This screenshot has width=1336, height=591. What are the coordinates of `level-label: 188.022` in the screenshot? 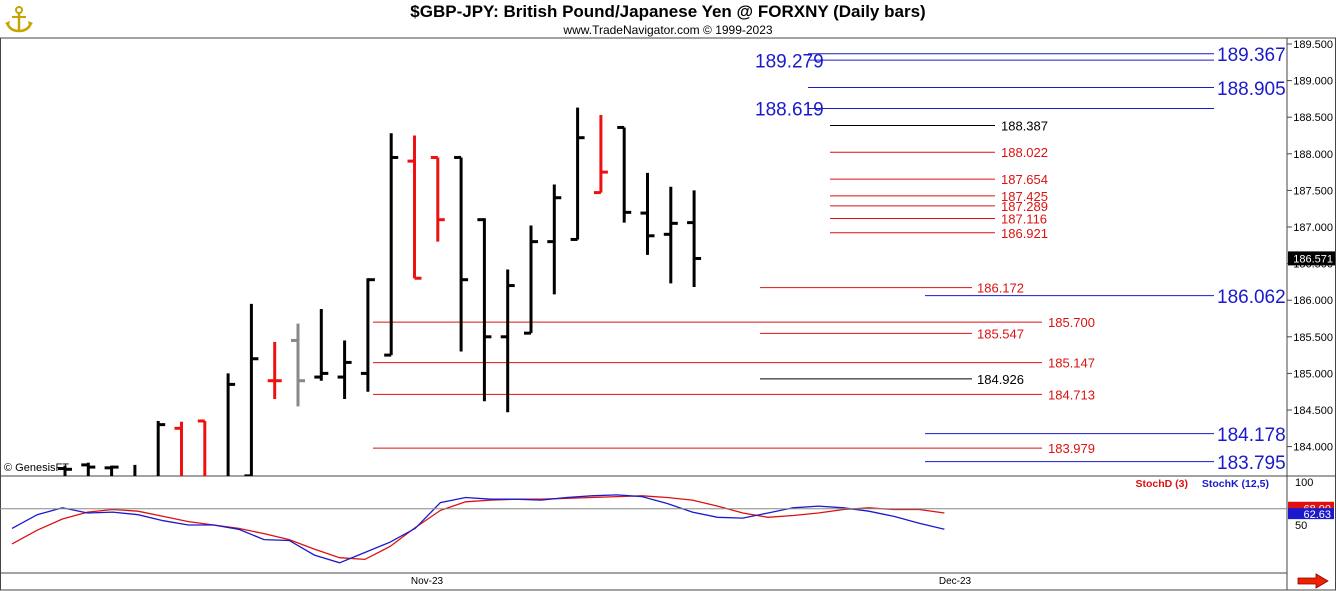 It's located at (1024, 152).